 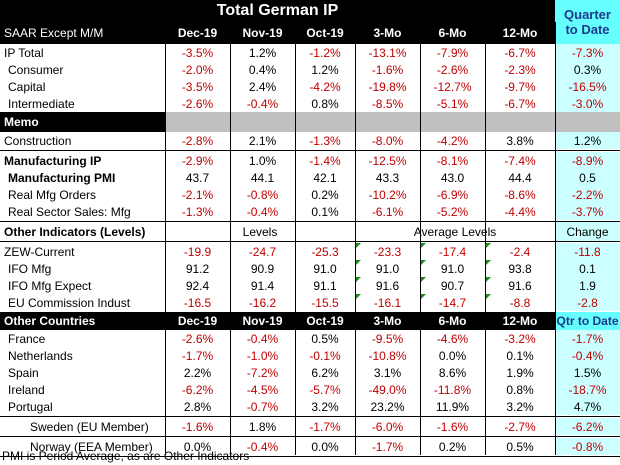 What do you see at coordinates (587, 86) in the screenshot?
I see `qtd-cell: -16.5%` at bounding box center [587, 86].